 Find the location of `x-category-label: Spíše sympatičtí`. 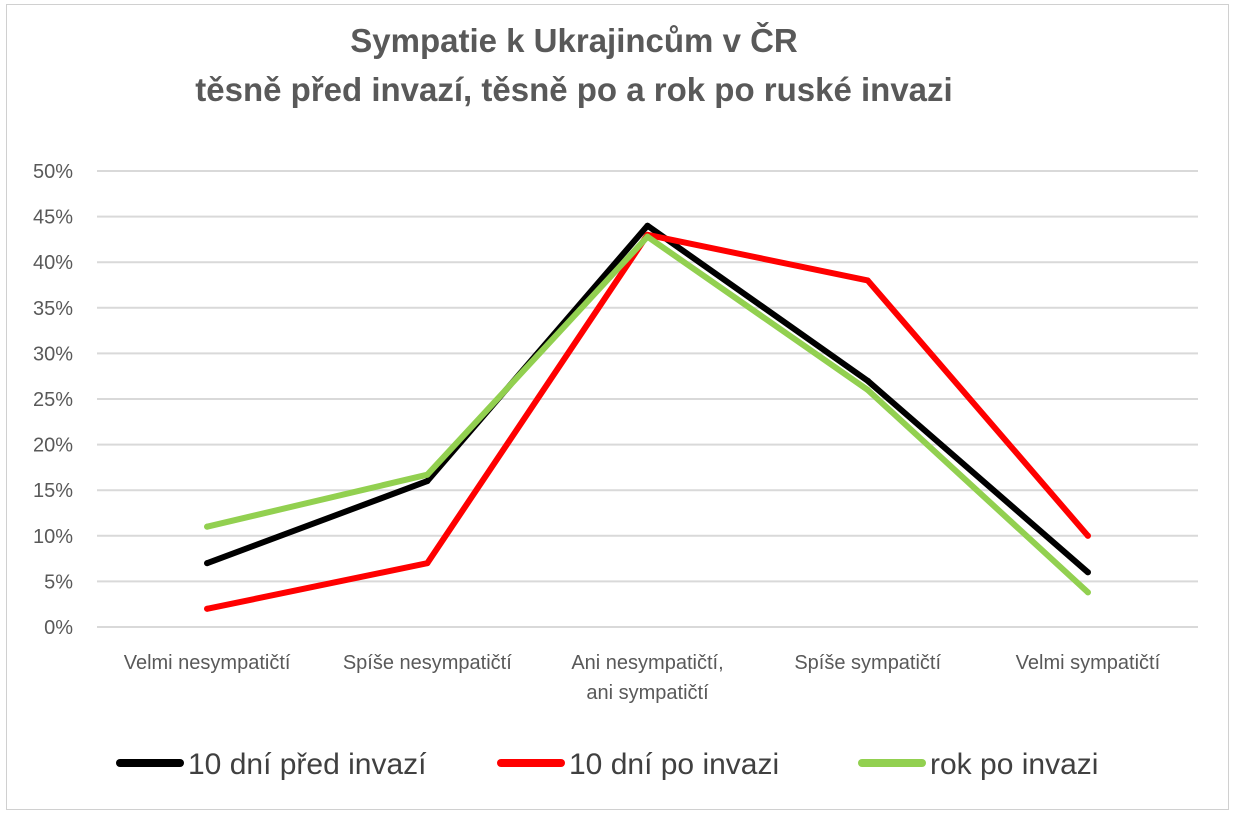

x-category-label: Spíše sympatičtí is located at coordinates (867, 663).